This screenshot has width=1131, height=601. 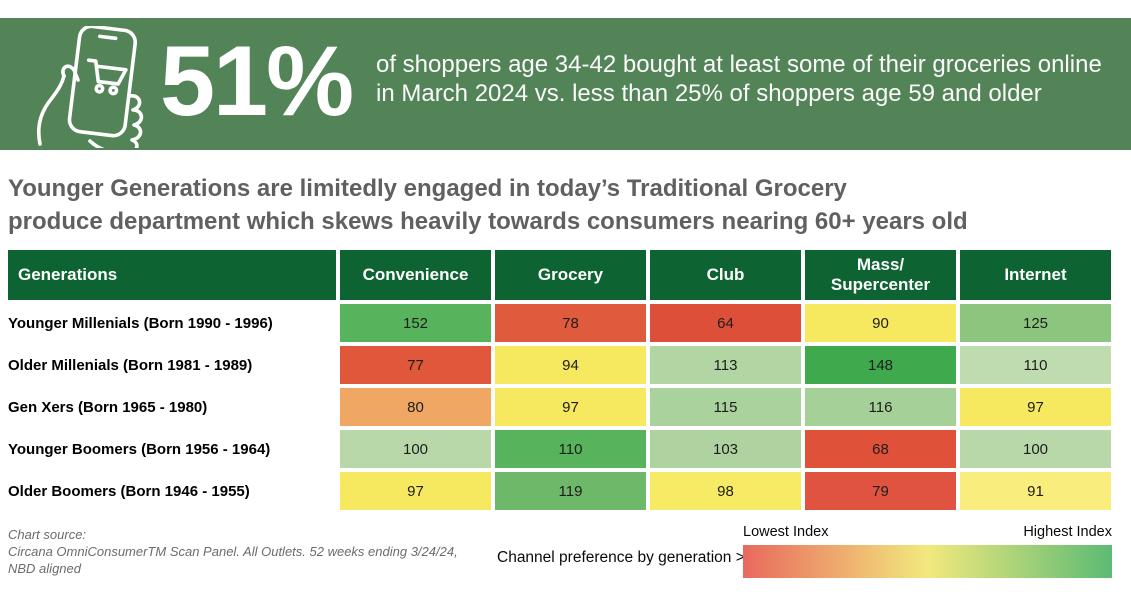 What do you see at coordinates (786, 532) in the screenshot?
I see `legend-lowest-label: Lowest Index` at bounding box center [786, 532].